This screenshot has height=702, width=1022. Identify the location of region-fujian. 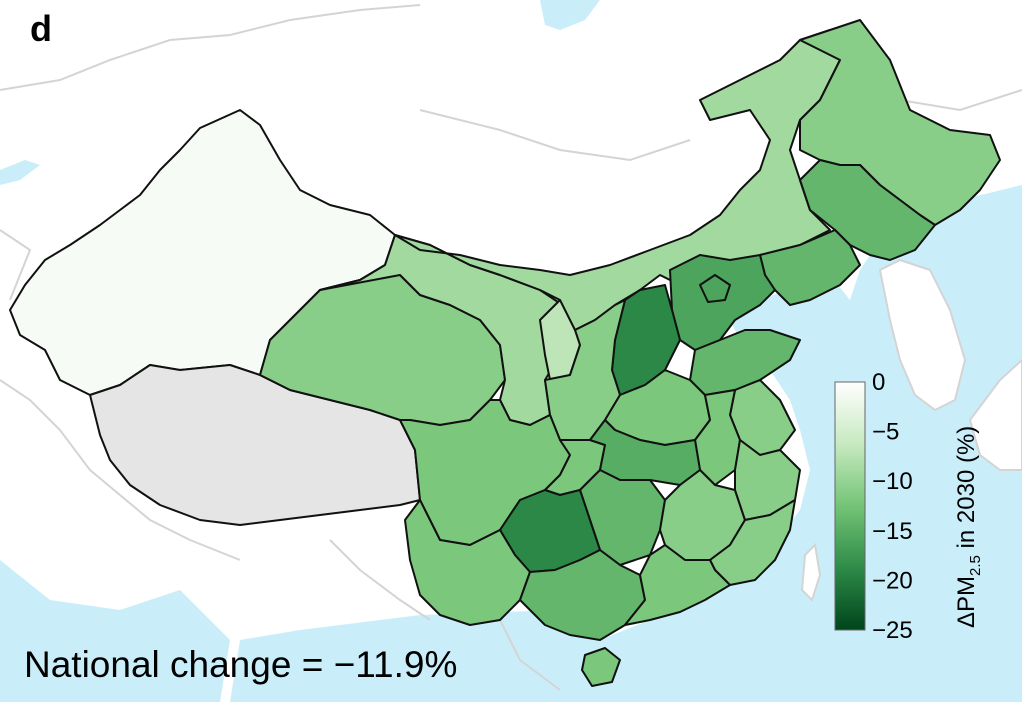
(752, 542).